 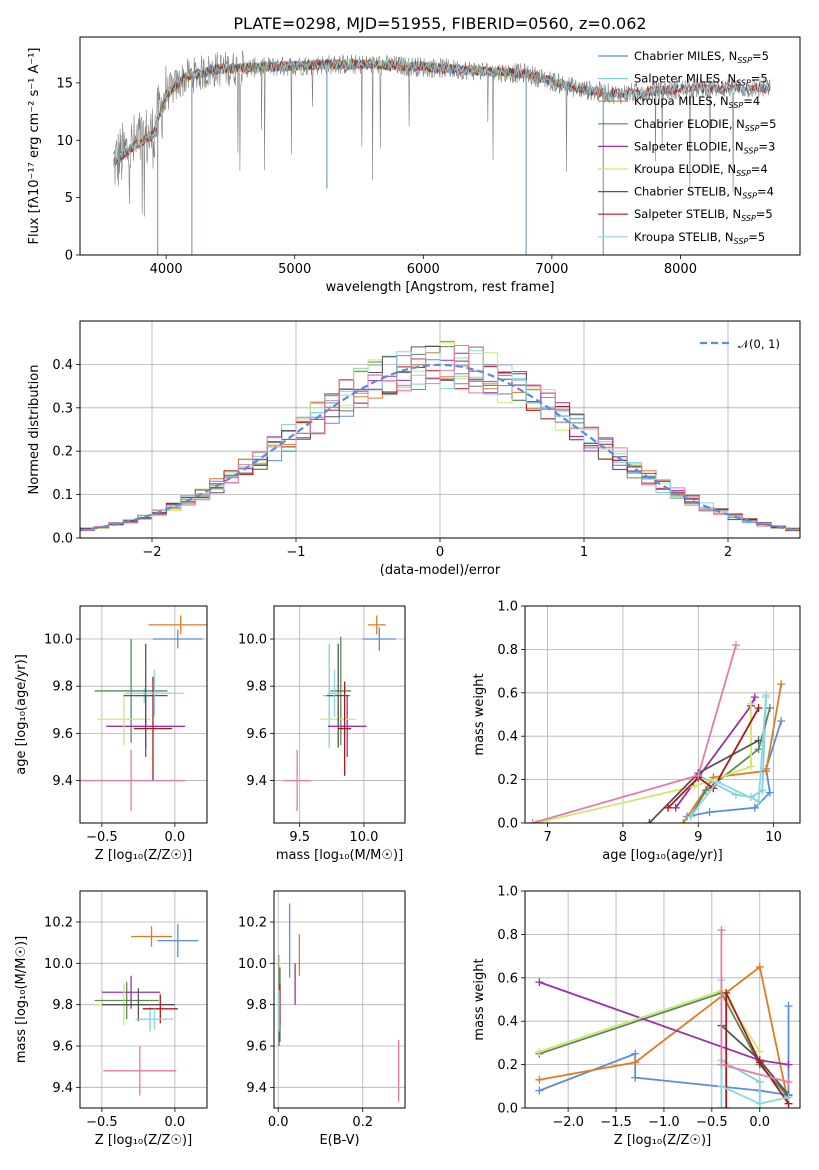 What do you see at coordinates (442, 112) in the screenshot?
I see `model-spectrum` at bounding box center [442, 112].